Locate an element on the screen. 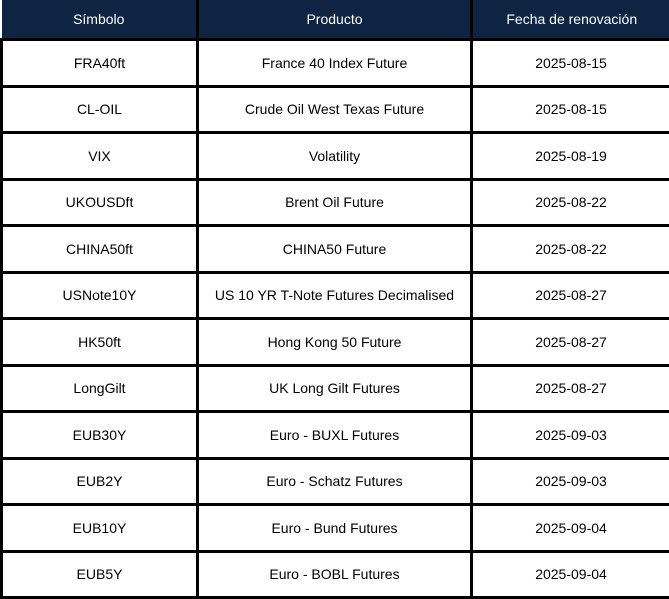 The image size is (669, 599). product-cell: Volatility is located at coordinates (334, 156).